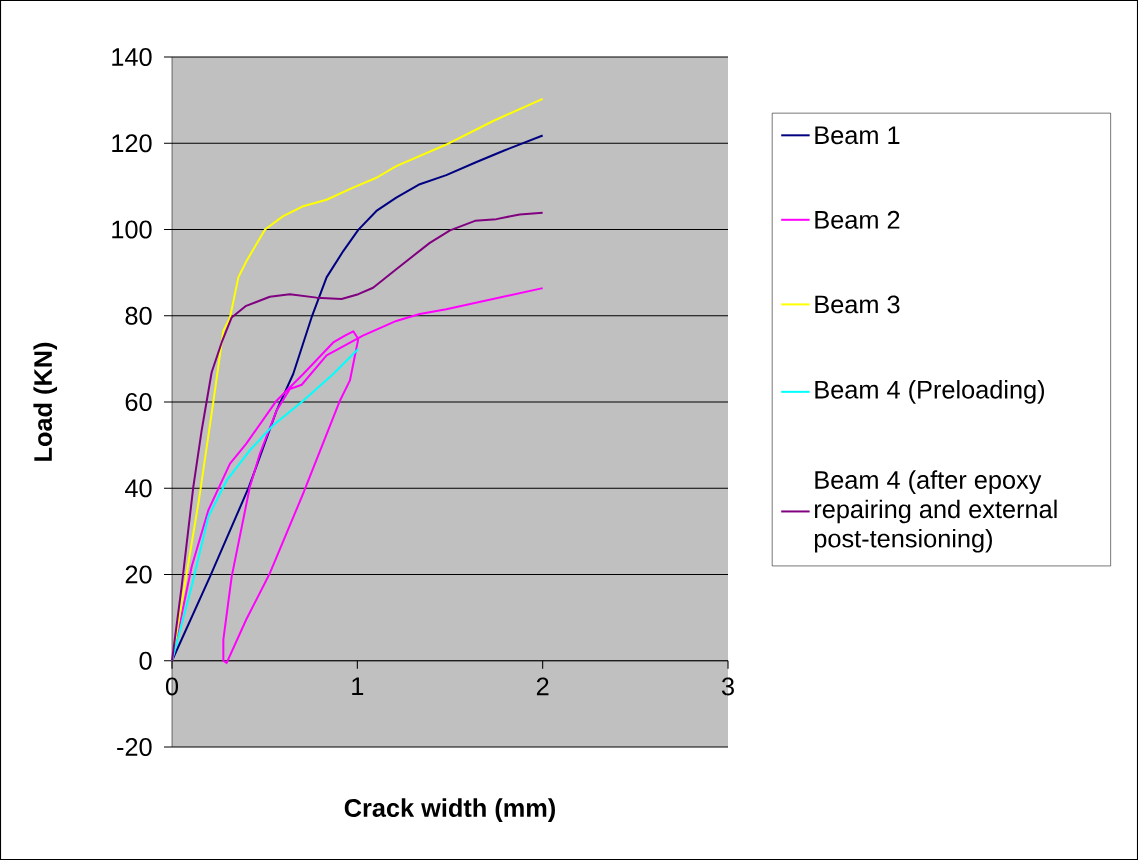 Image resolution: width=1138 pixels, height=860 pixels. I want to click on legend-label: Beam 1, so click(857, 135).